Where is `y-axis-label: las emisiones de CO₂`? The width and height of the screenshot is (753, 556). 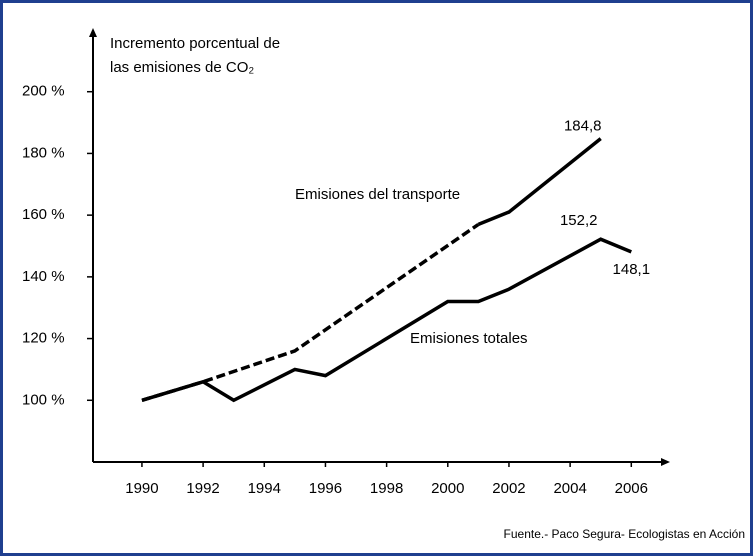 y-axis-label: las emisiones de CO₂ is located at coordinates (182, 67).